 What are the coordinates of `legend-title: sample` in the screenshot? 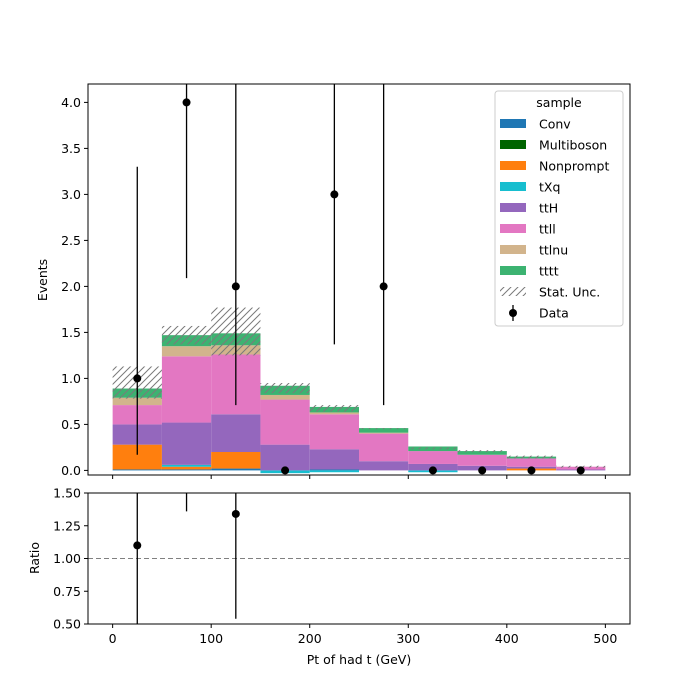 It's located at (559, 102).